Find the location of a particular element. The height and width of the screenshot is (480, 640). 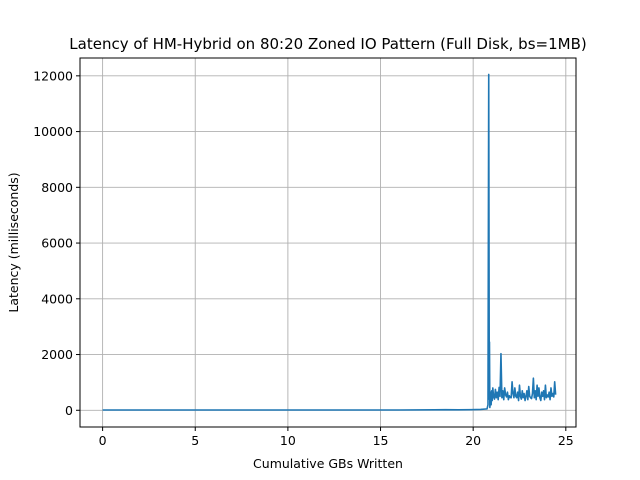

y-tick-label: 10000 is located at coordinates (53, 131).